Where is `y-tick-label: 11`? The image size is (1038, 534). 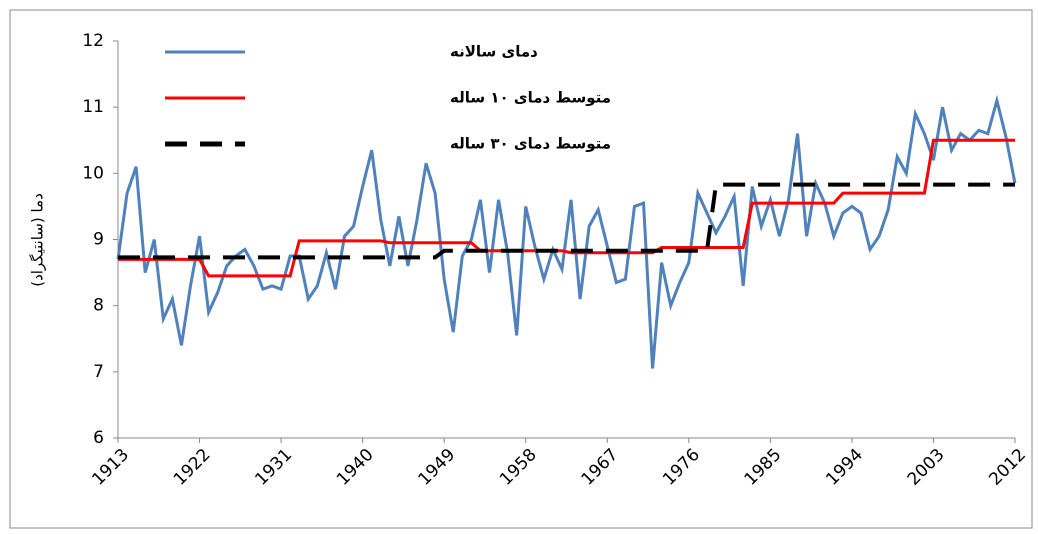
y-tick-label: 11 is located at coordinates (93, 107).